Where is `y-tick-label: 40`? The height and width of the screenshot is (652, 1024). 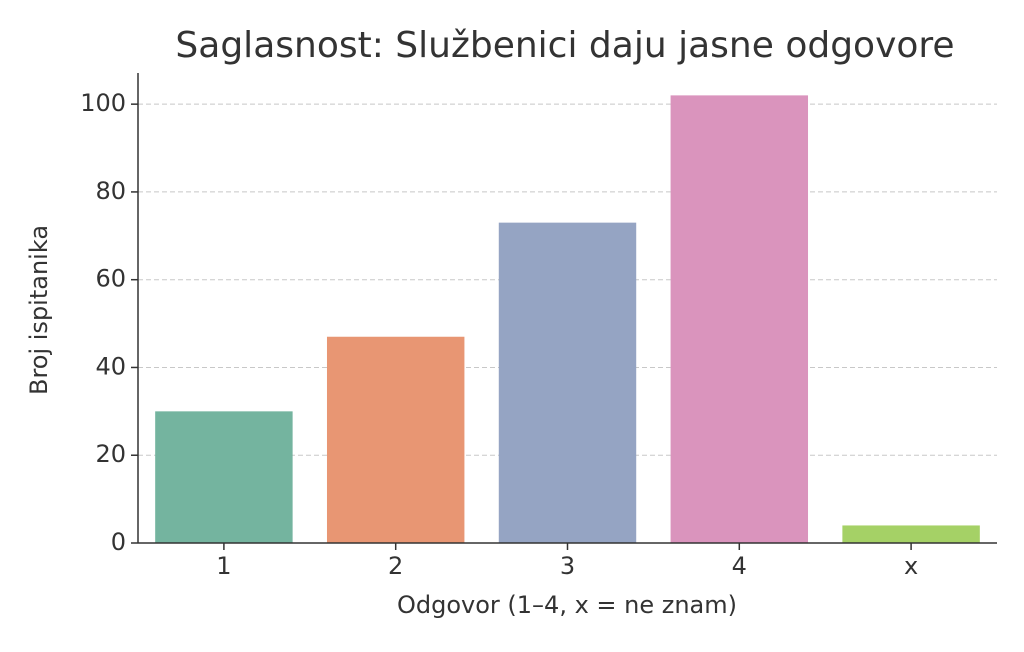 y-tick-label: 40 is located at coordinates (110, 366).